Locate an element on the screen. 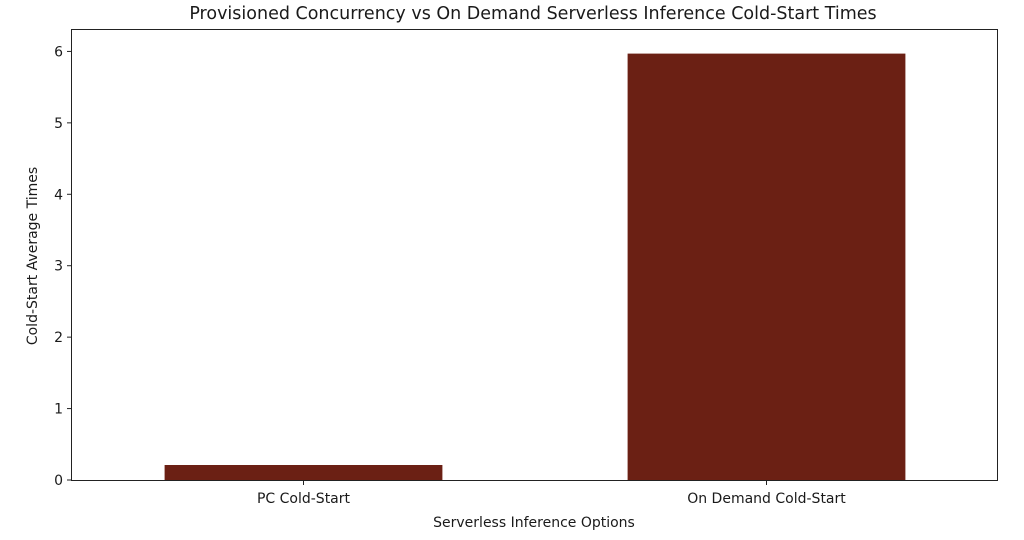 The width and height of the screenshot is (1024, 540). y-tick-label: 0 is located at coordinates (58, 481).